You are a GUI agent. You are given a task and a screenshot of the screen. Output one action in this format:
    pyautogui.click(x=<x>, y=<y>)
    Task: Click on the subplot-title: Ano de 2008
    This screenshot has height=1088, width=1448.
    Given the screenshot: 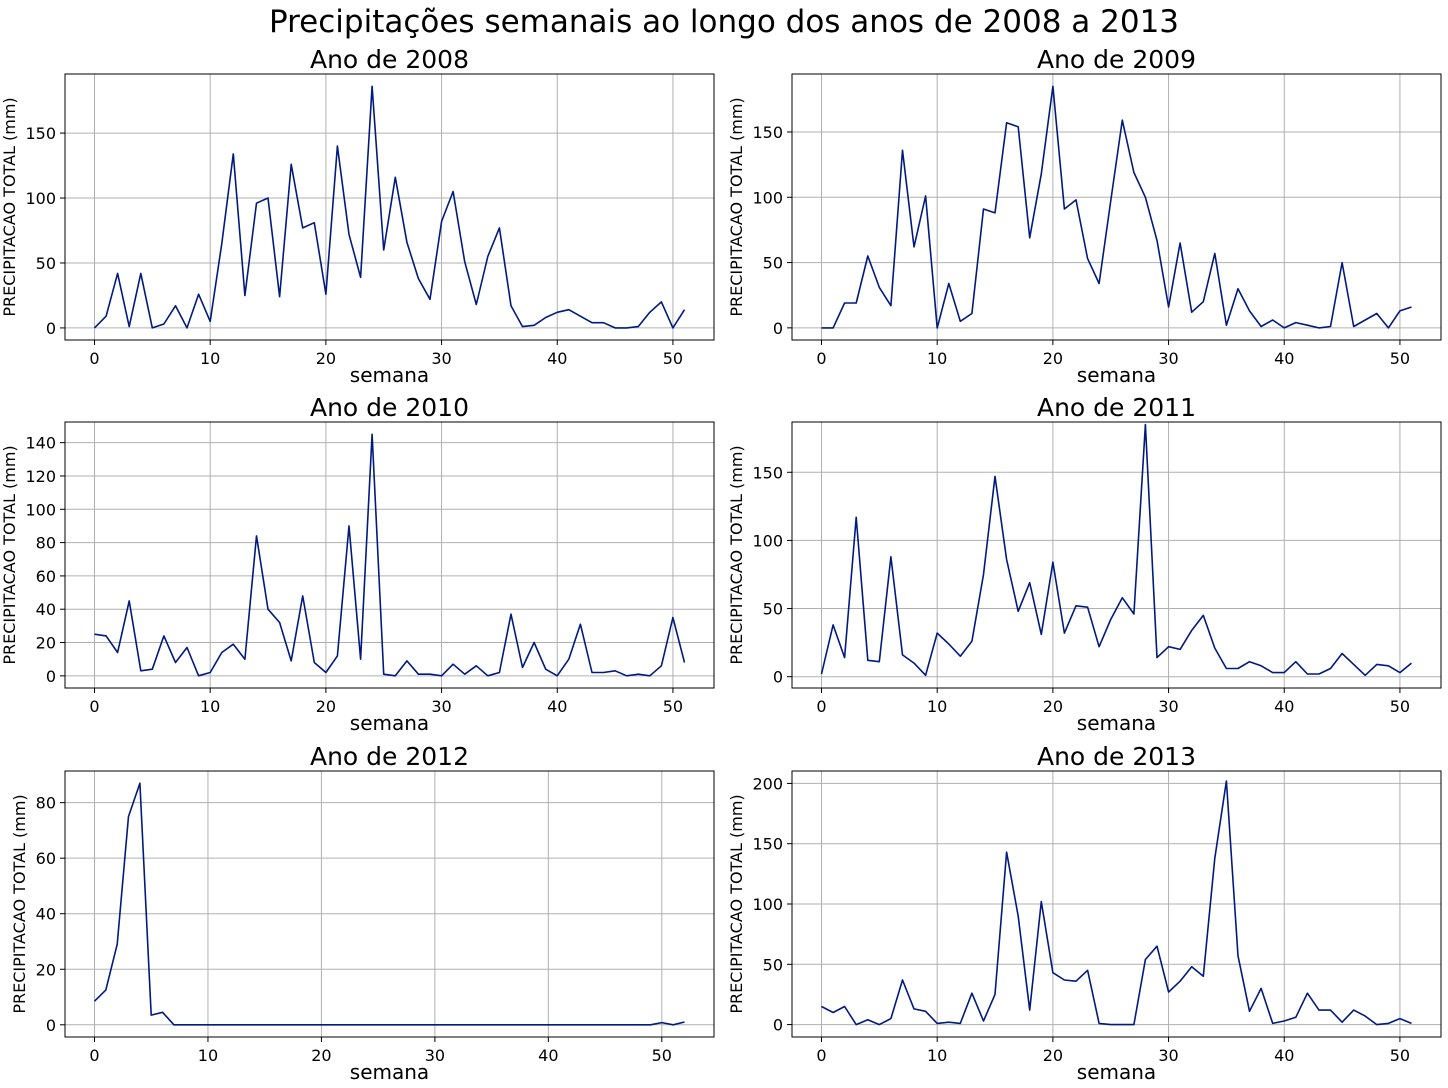 What is the action you would take?
    pyautogui.click(x=389, y=59)
    